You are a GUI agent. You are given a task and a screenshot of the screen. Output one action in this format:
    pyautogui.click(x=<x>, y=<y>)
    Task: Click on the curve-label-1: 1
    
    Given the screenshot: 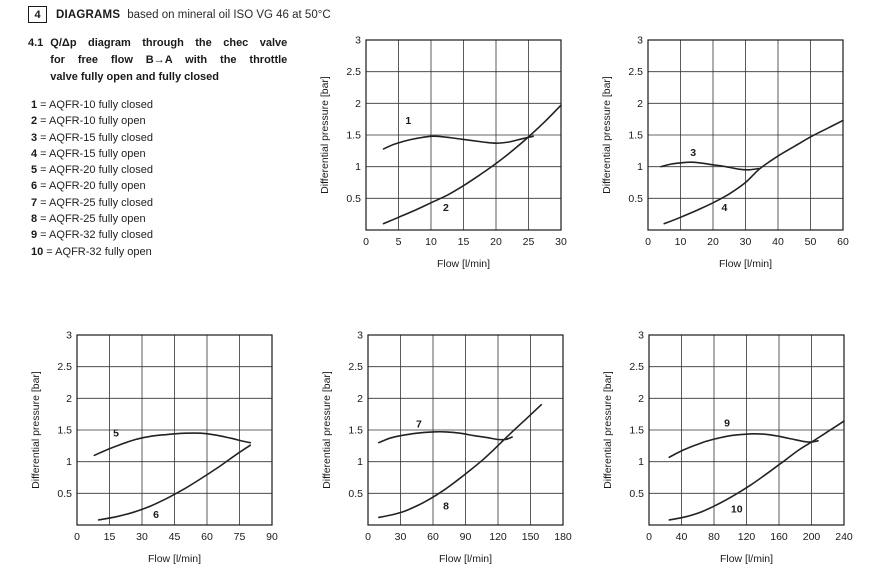 What is the action you would take?
    pyautogui.click(x=408, y=121)
    